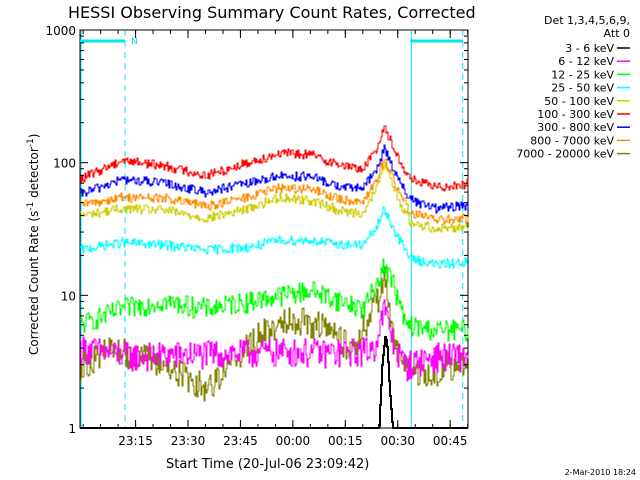 This screenshot has height=480, width=640. What do you see at coordinates (575, 114) in the screenshot?
I see `legend-entry-label: 100 - 300 keV` at bounding box center [575, 114].